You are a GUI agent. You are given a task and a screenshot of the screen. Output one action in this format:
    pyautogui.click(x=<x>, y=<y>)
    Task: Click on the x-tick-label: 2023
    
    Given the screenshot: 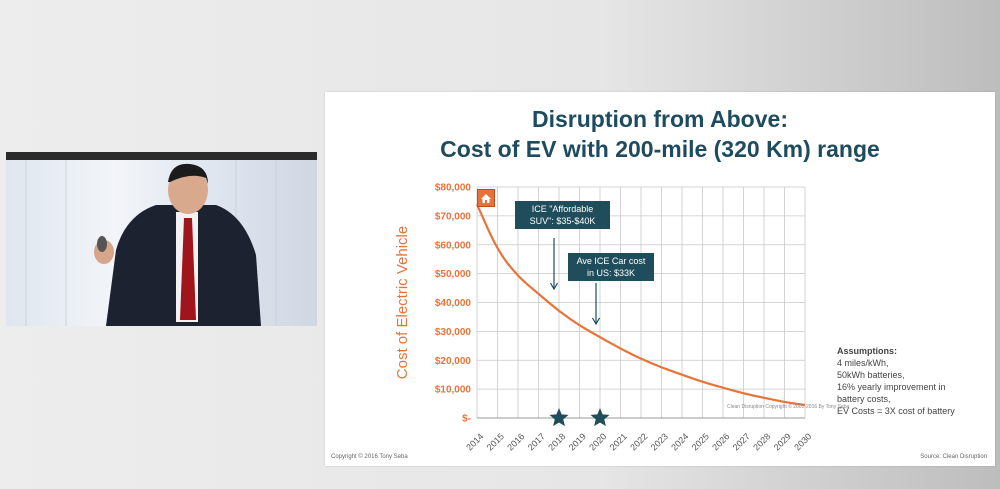 What is the action you would take?
    pyautogui.click(x=659, y=441)
    